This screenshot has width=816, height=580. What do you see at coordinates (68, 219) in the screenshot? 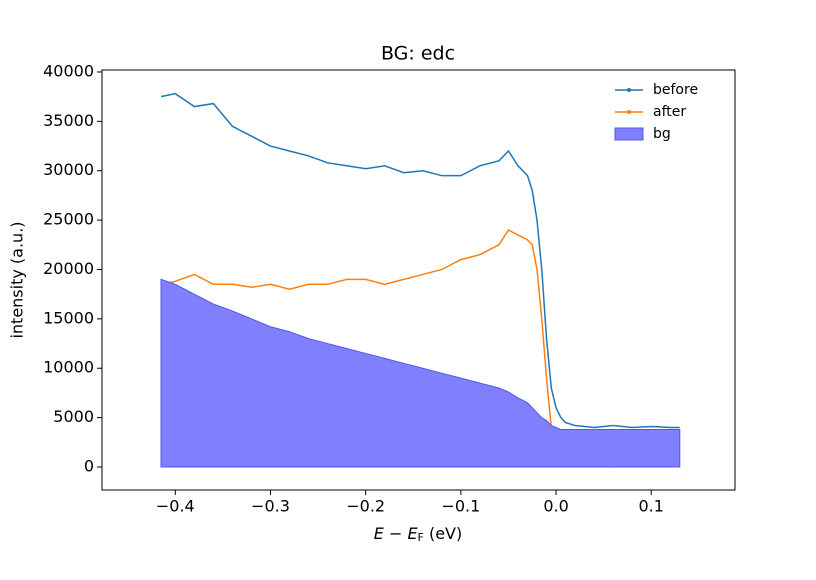
I see `y-tick-label: 25000` at bounding box center [68, 219].